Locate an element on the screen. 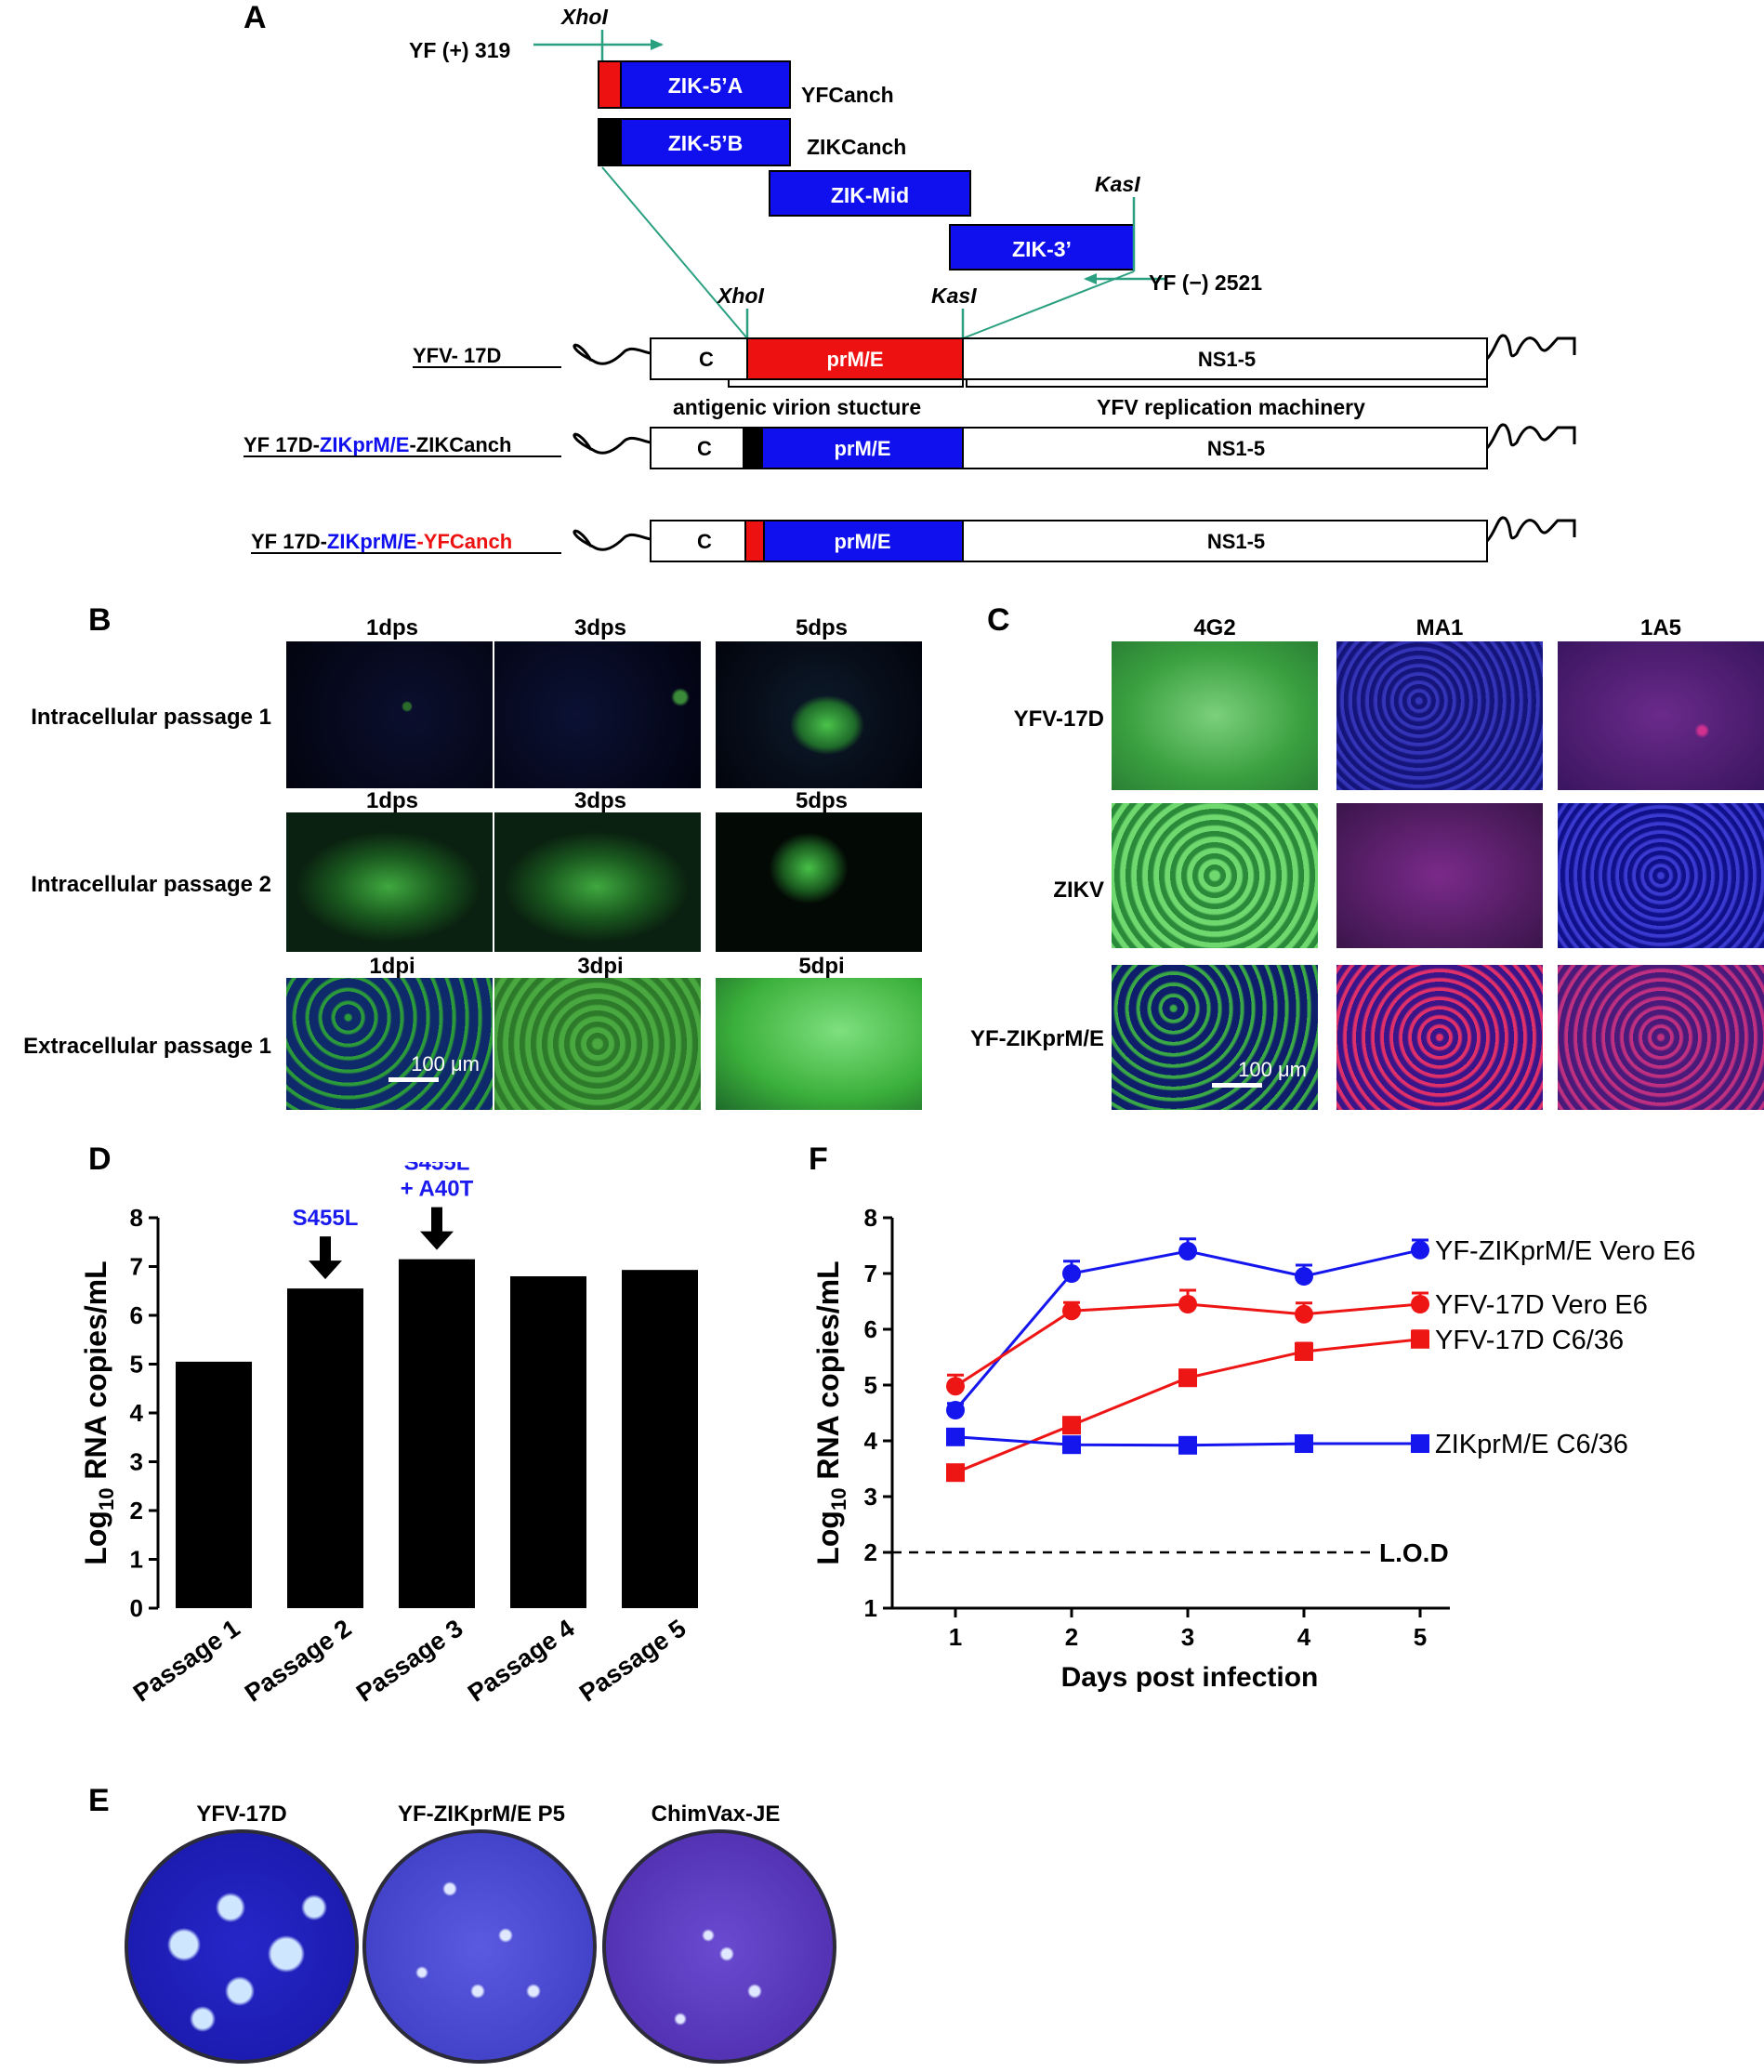 This screenshot has width=1764, height=2072. bracket-replication-label: YFV replication machinery is located at coordinates (1231, 407).